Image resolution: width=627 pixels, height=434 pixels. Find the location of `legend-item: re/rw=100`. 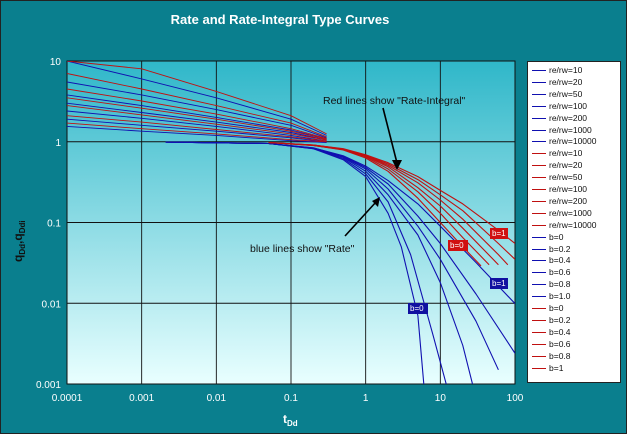

legend-item: re/rw=100 is located at coordinates (574, 189).